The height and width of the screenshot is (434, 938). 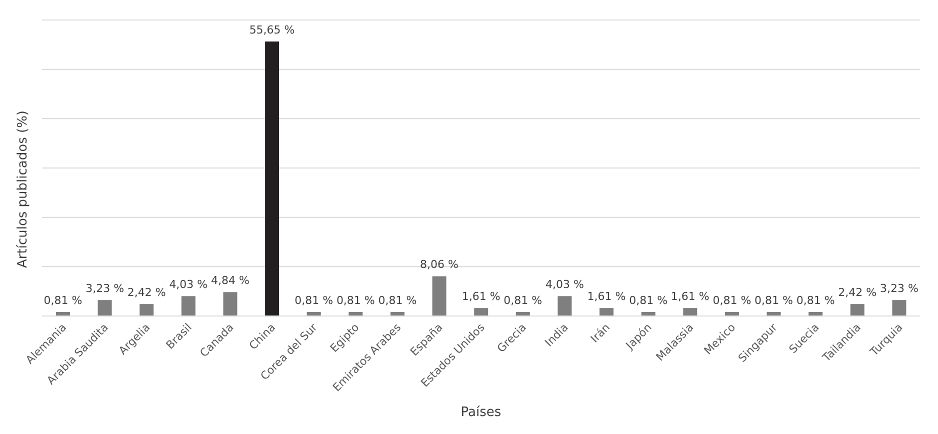 I want to click on data-label: 8,06 %, so click(x=439, y=265).